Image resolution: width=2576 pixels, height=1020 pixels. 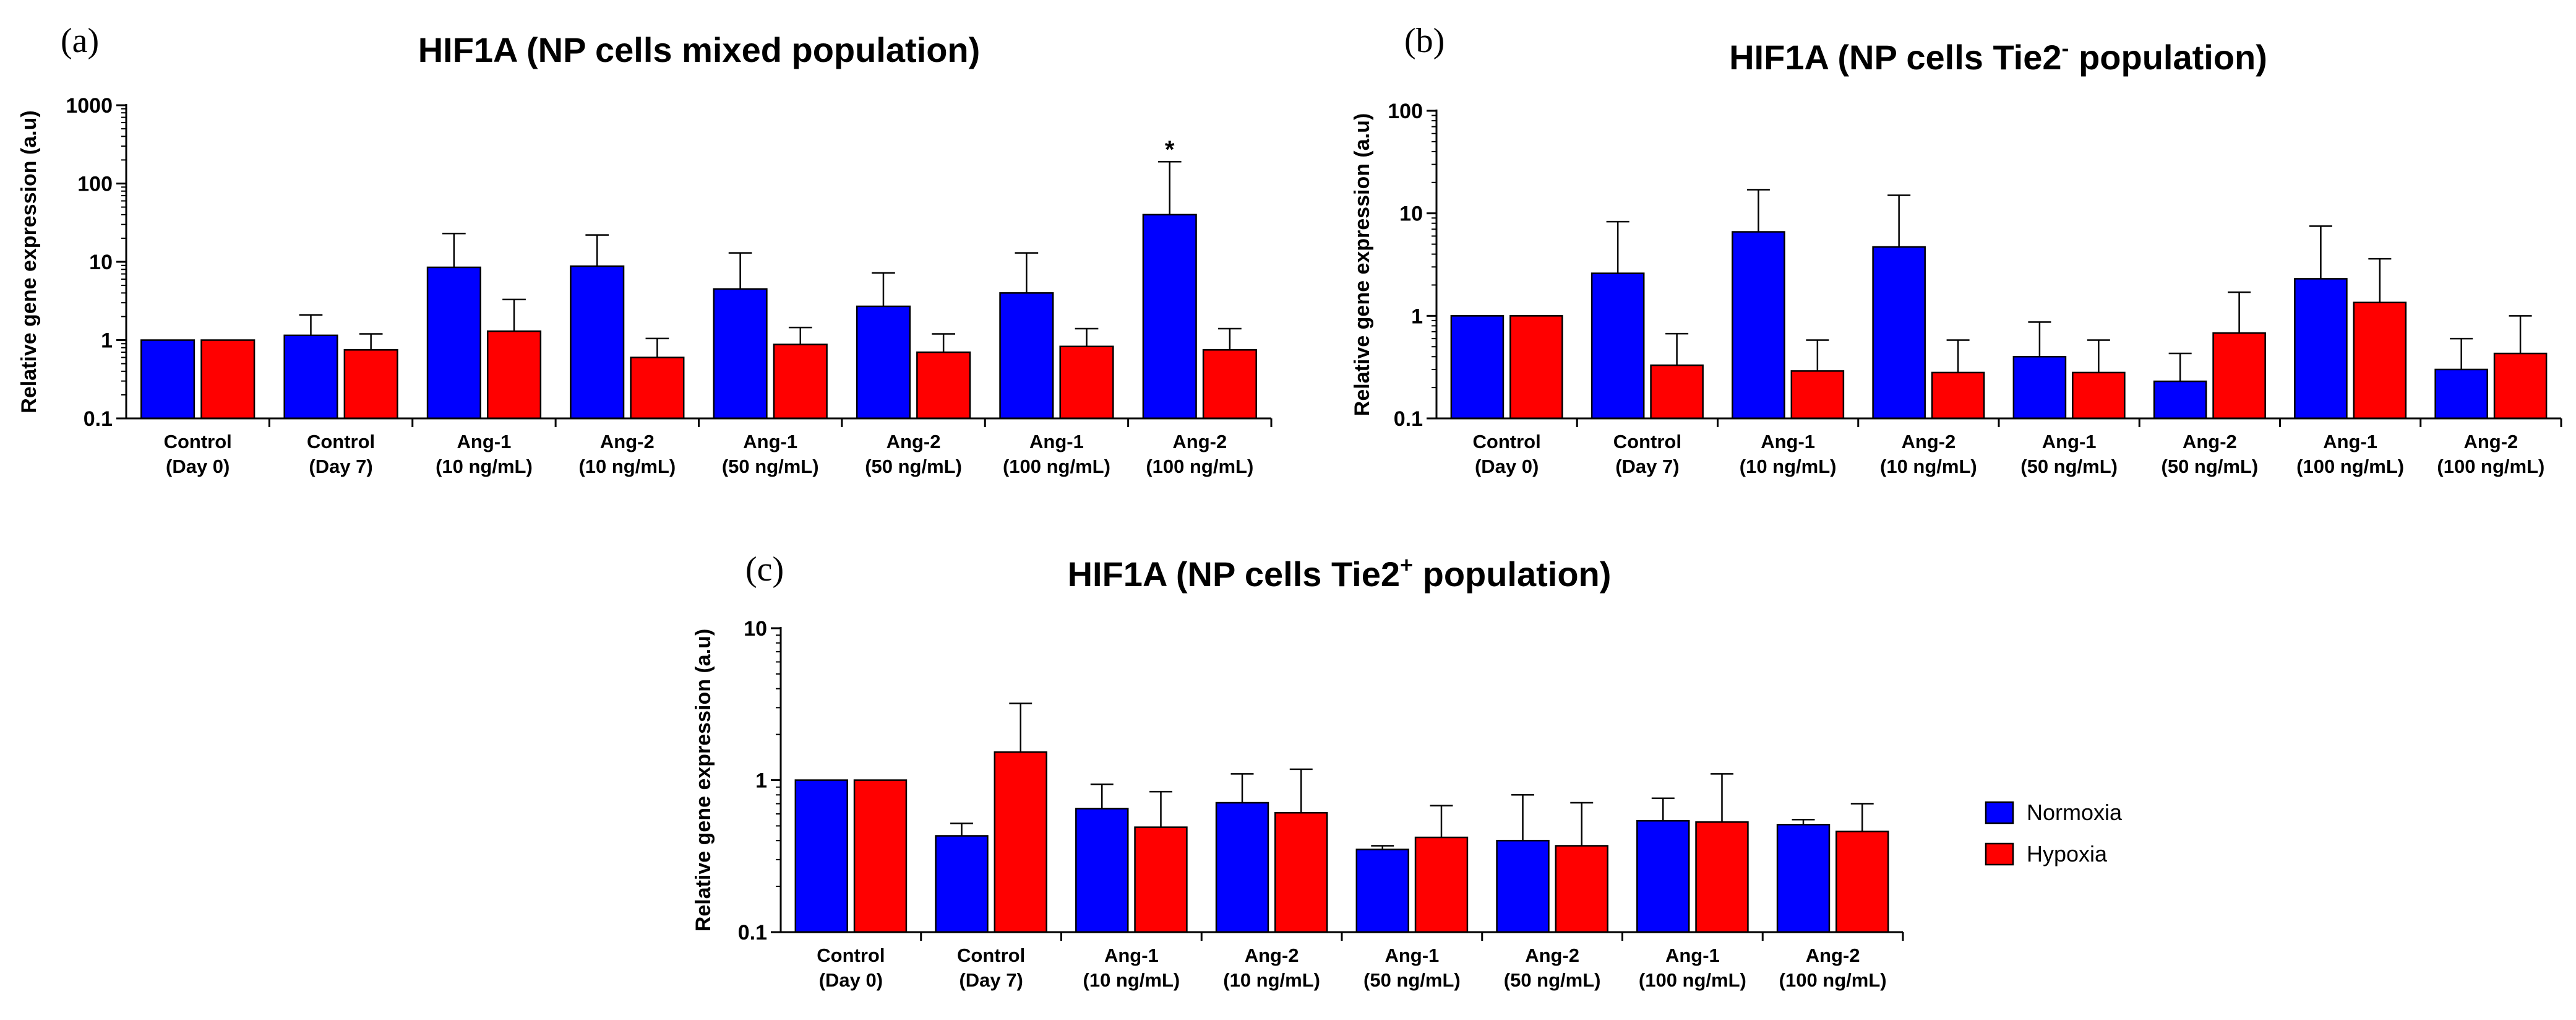 What do you see at coordinates (1407, 564) in the screenshot?
I see `title-superscript: +` at bounding box center [1407, 564].